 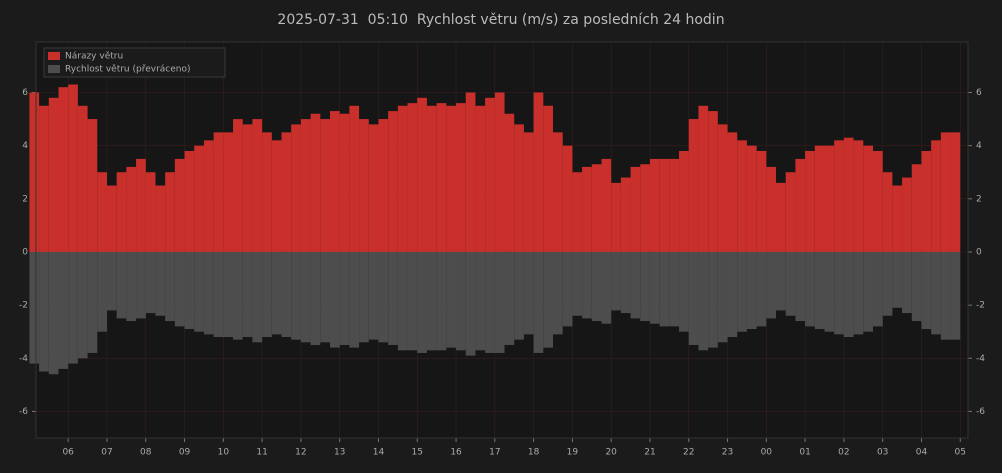 What do you see at coordinates (727, 453) in the screenshot?
I see `x-tick-label: 23` at bounding box center [727, 453].